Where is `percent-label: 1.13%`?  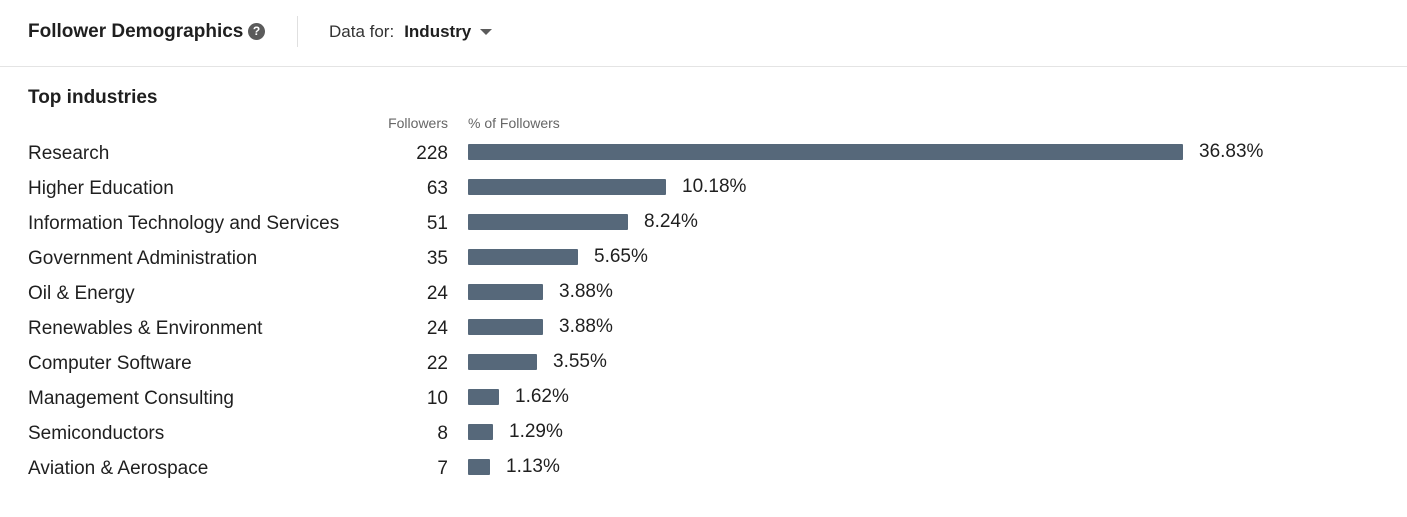
percent-label: 1.13% is located at coordinates (533, 466).